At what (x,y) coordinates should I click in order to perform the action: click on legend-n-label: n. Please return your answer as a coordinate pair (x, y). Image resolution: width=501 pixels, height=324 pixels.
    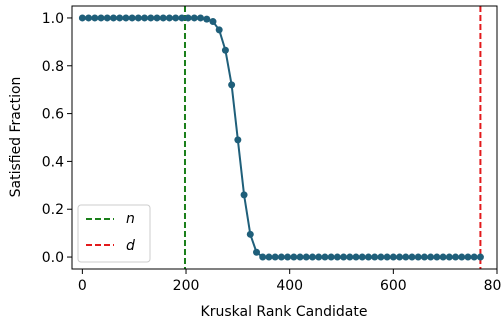
    Looking at the image, I should click on (130, 219).